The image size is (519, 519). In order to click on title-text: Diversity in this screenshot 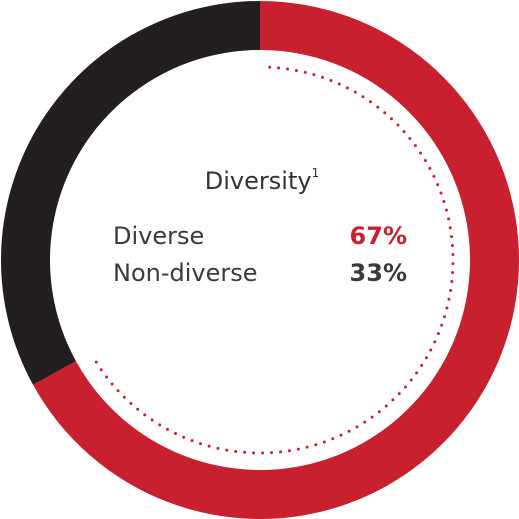, I will do `click(258, 181)`.